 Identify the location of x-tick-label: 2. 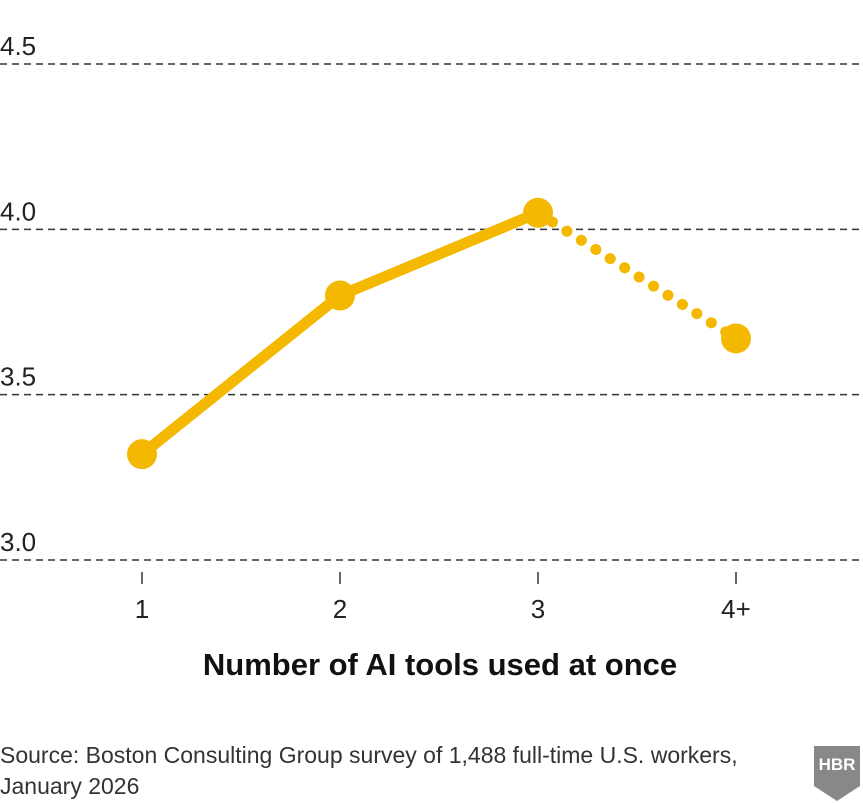
(340, 609).